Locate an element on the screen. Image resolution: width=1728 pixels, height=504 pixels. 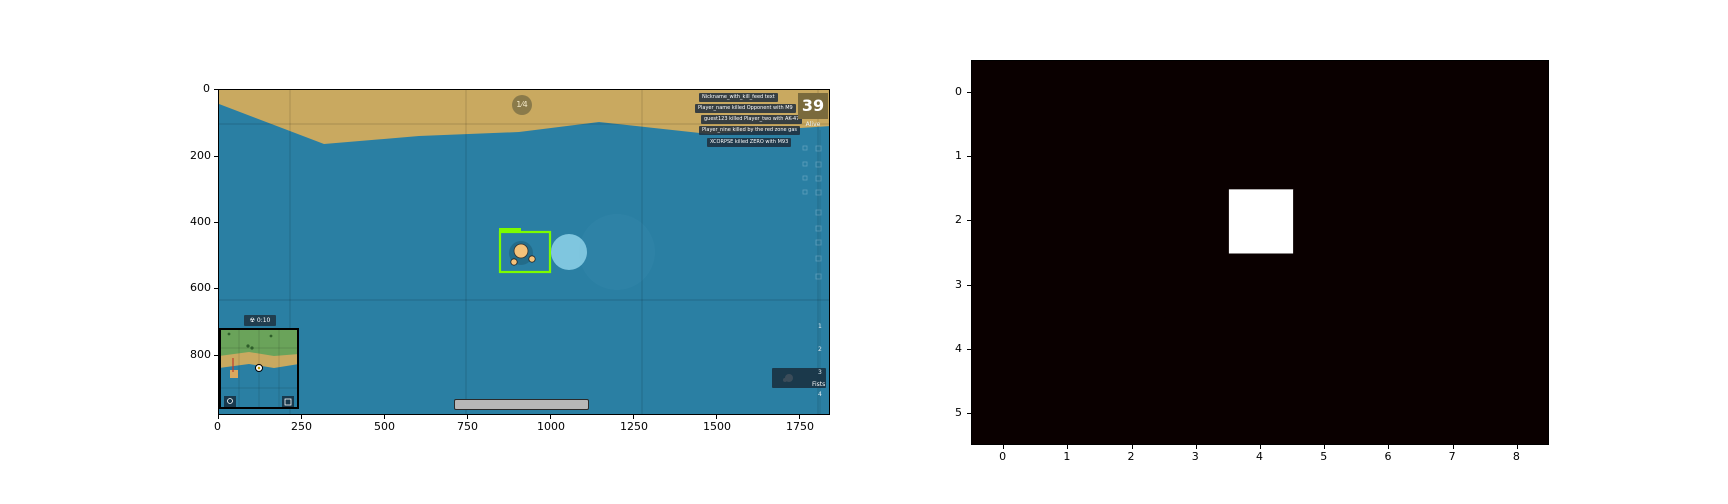
compass-badge: 1⁄4 is located at coordinates (522, 105).